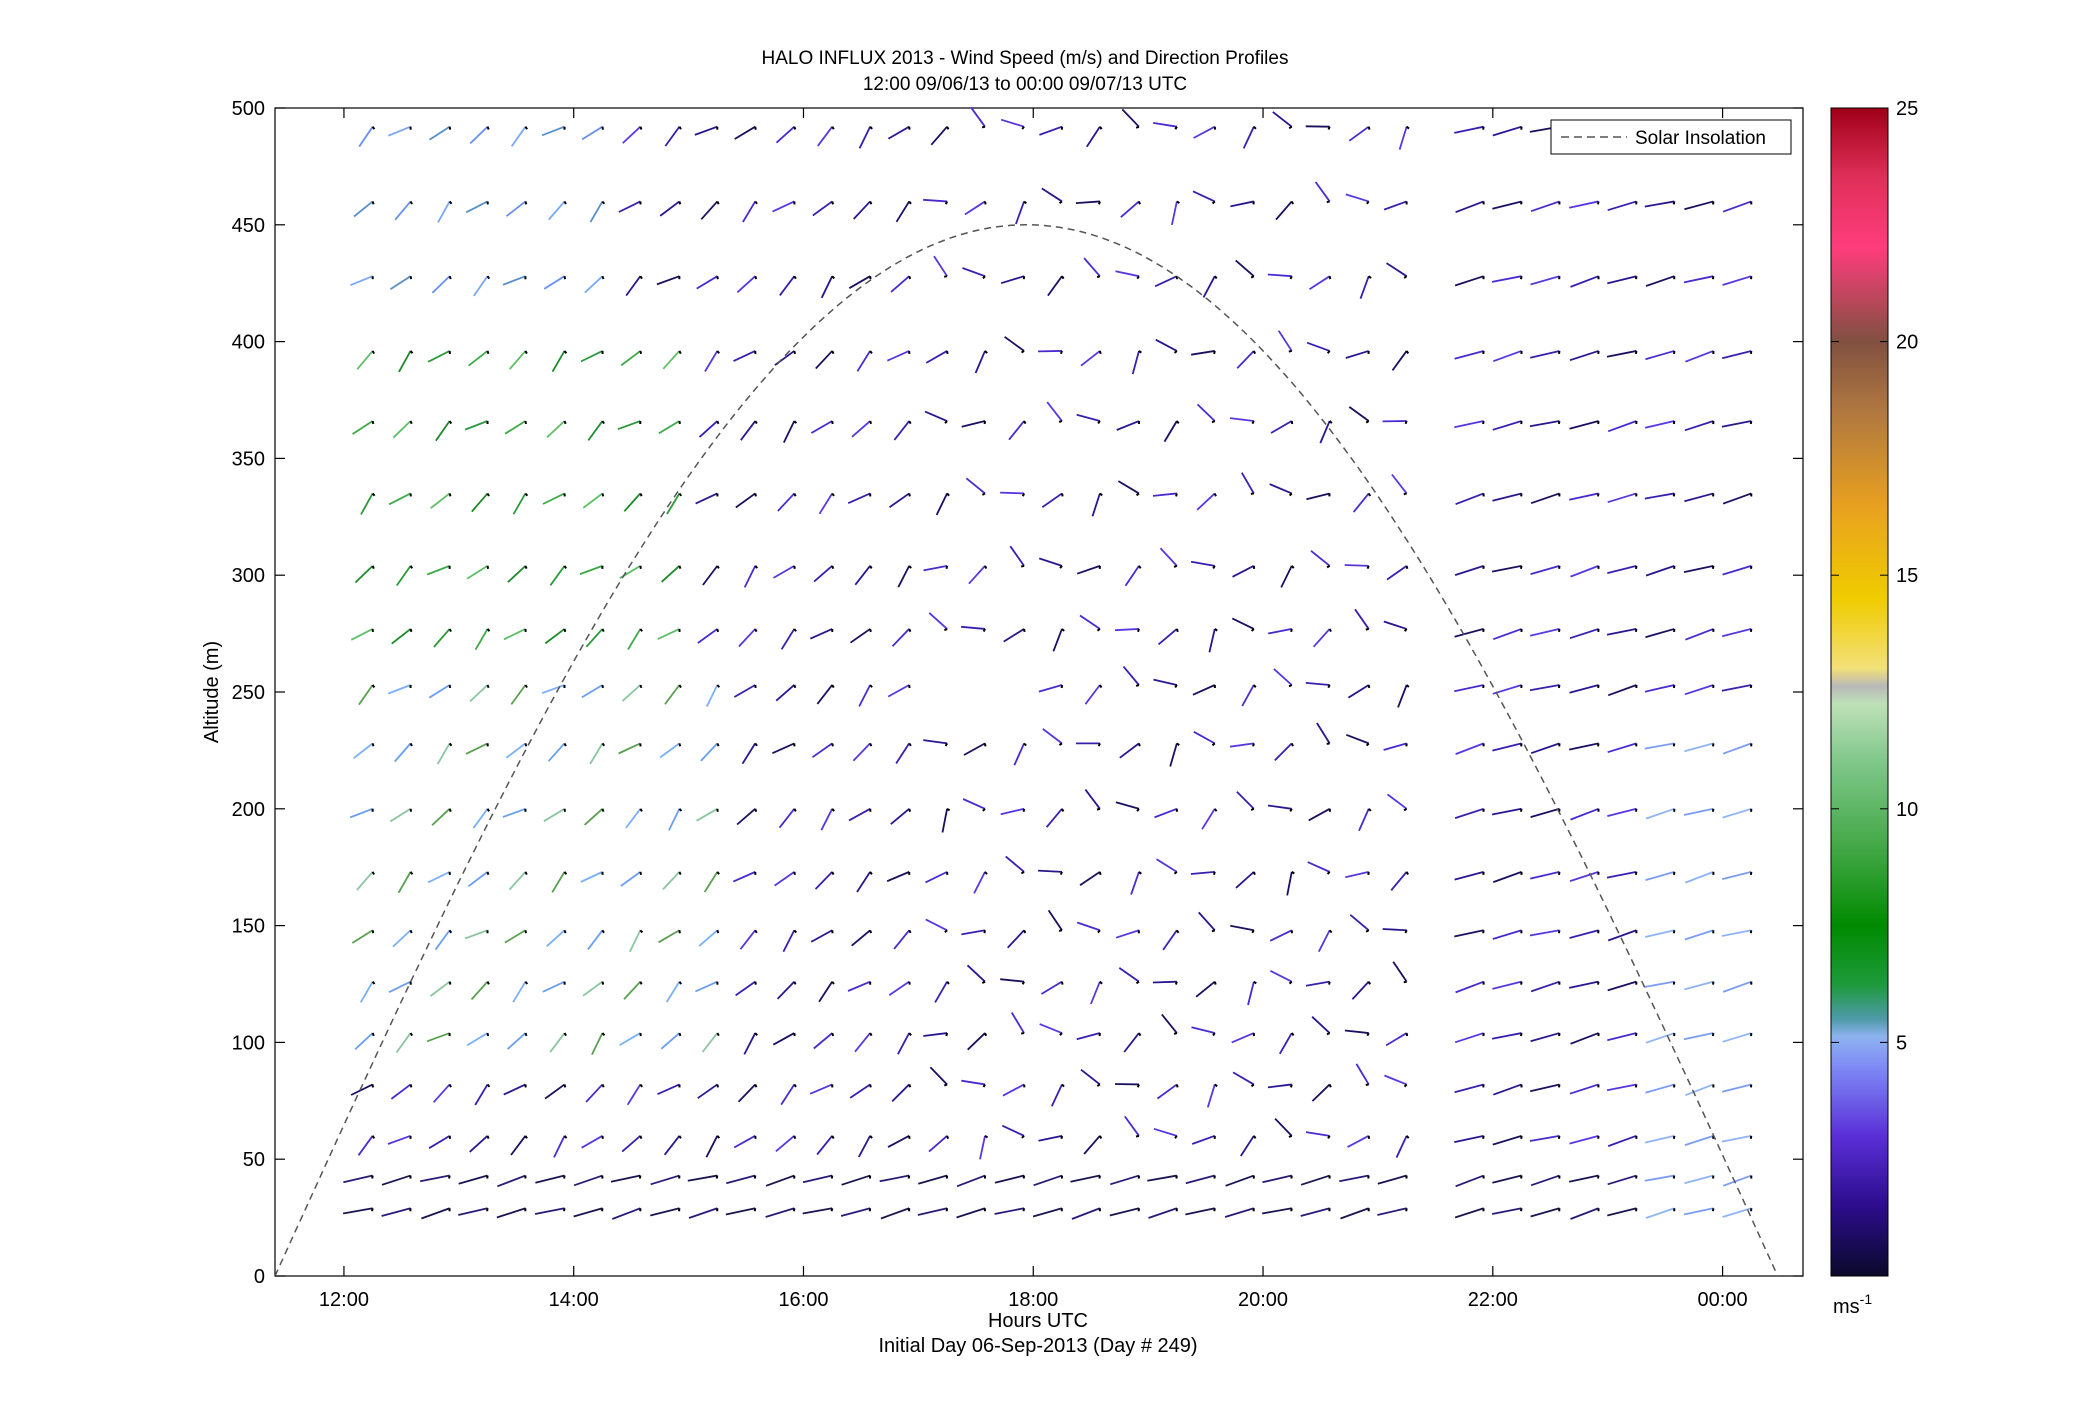 The height and width of the screenshot is (1425, 2098). I want to click on x-tick-label: 18:00, so click(1033, 1300).